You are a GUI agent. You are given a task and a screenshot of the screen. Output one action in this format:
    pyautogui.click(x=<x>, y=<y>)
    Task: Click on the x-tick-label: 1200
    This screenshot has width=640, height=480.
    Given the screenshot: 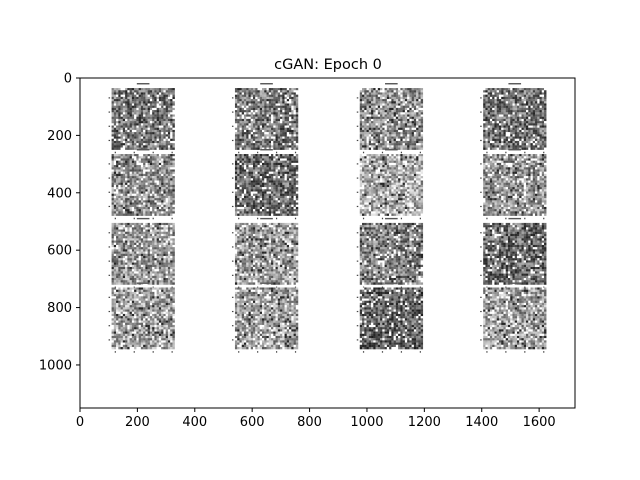 What is the action you would take?
    pyautogui.click(x=424, y=422)
    